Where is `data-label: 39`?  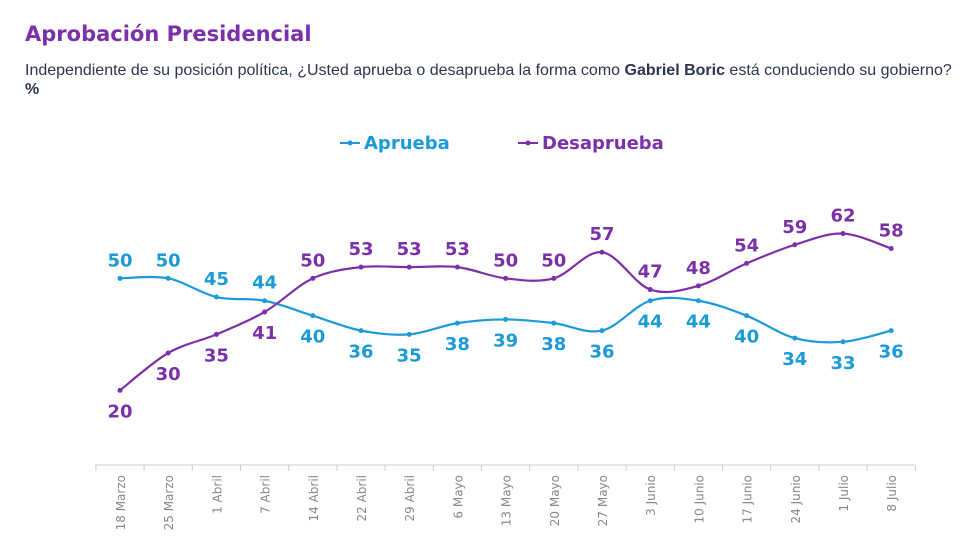
data-label: 39 is located at coordinates (505, 340).